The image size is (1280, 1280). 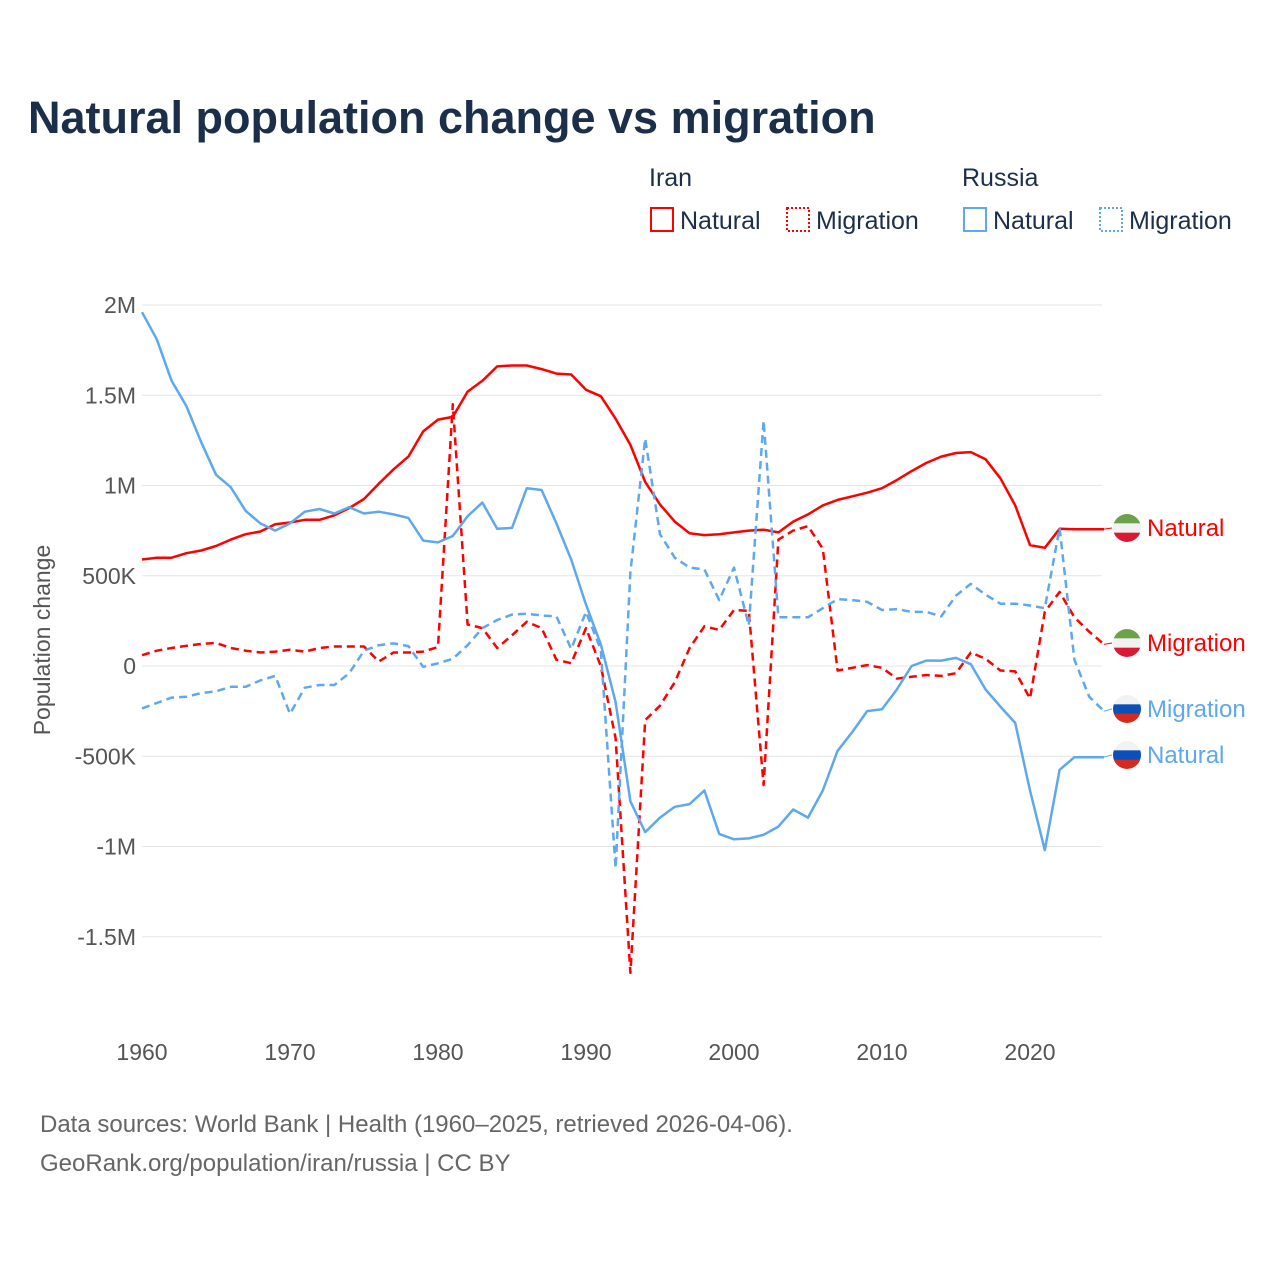 What do you see at coordinates (662, 219) in the screenshot?
I see `legend-swatch-iran-natural` at bounding box center [662, 219].